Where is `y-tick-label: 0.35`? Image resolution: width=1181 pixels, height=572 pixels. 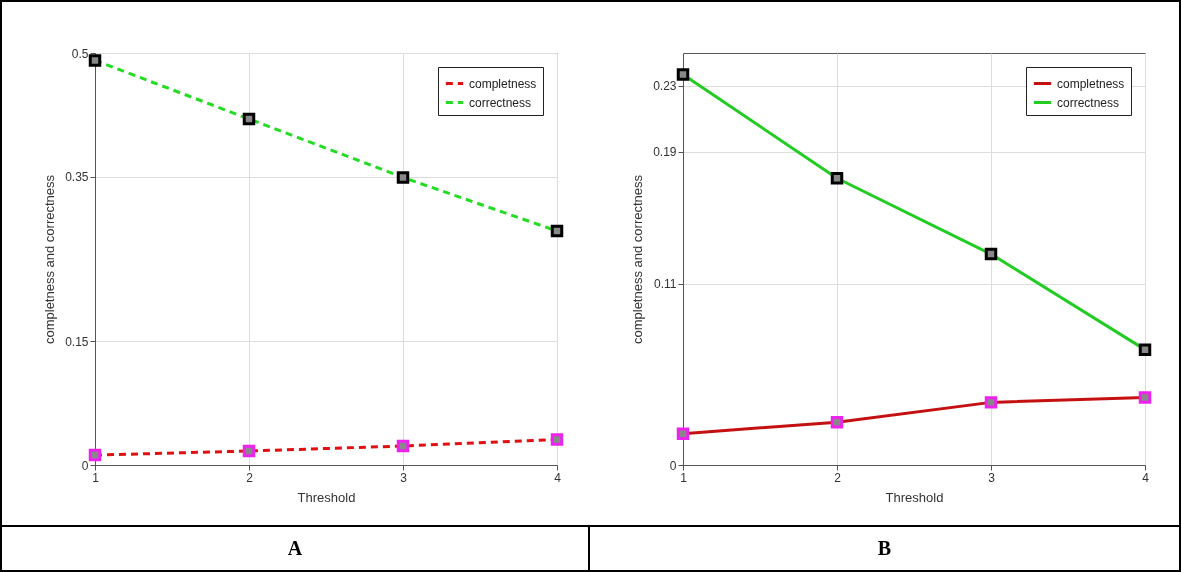
y-tick-label: 0.35 is located at coordinates (77, 177).